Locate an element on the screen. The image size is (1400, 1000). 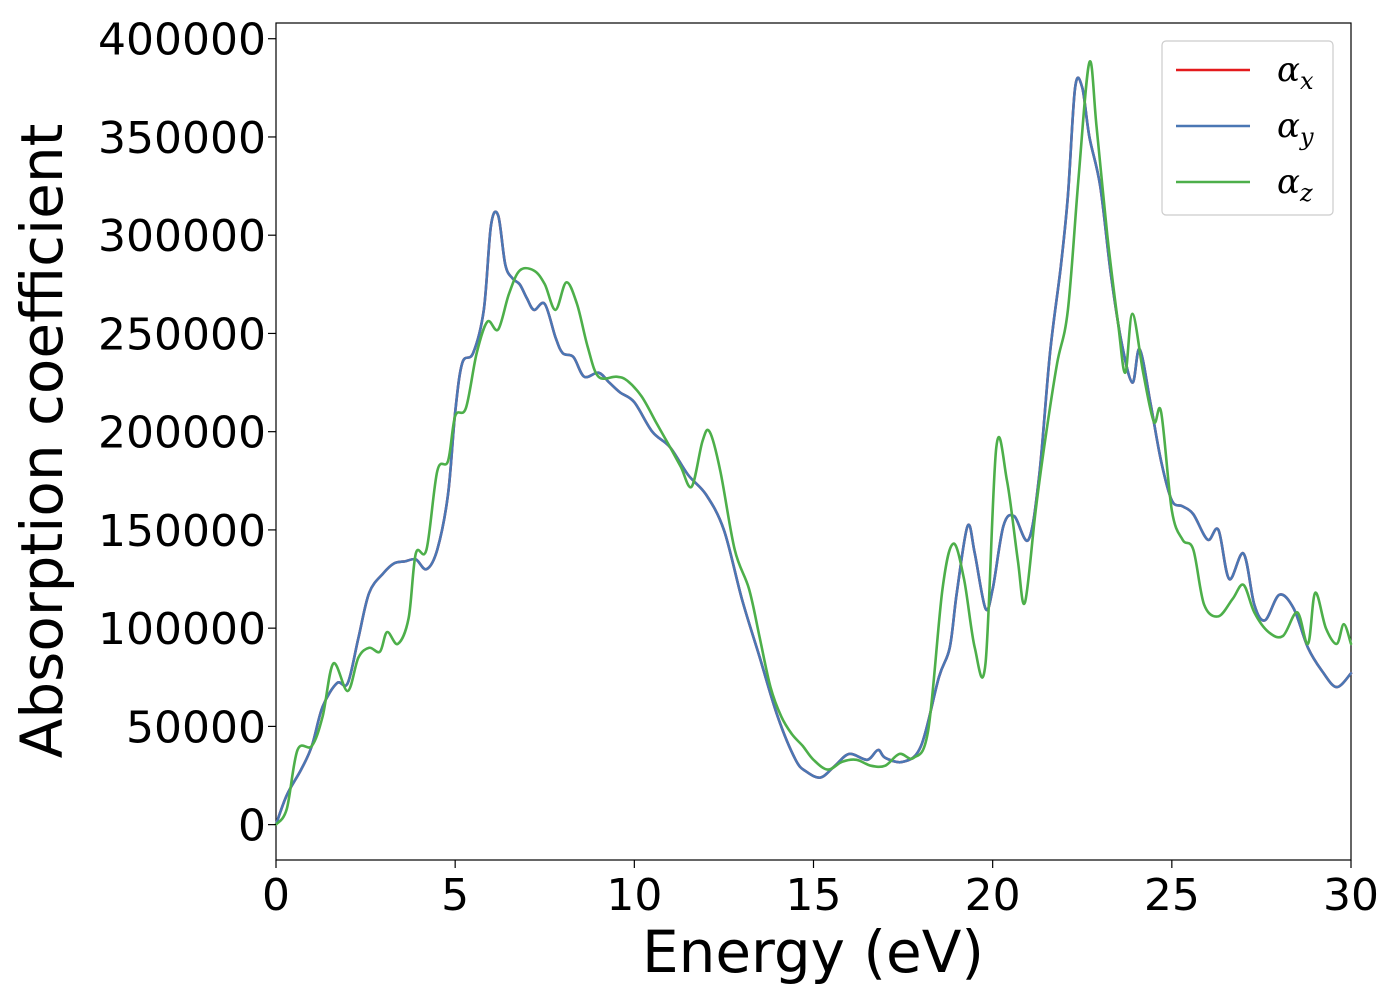
y-tick-label: 100000 is located at coordinates (182, 629).